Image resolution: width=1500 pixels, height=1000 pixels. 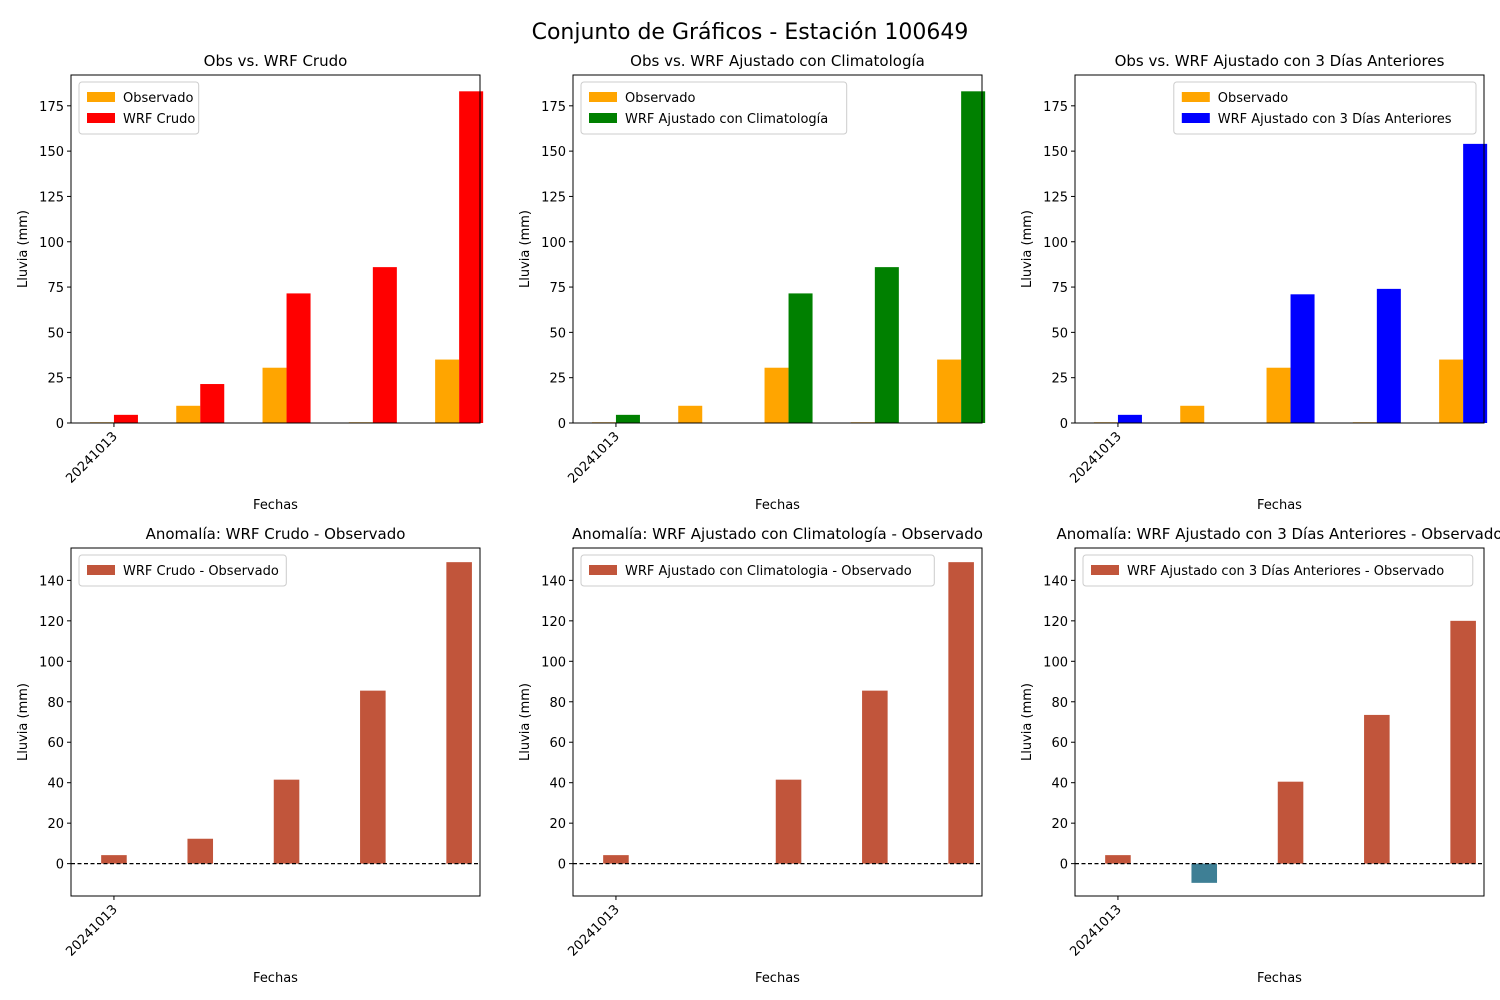 What do you see at coordinates (139, 108) in the screenshot?
I see `legend: Observado WRF Crudo` at bounding box center [139, 108].